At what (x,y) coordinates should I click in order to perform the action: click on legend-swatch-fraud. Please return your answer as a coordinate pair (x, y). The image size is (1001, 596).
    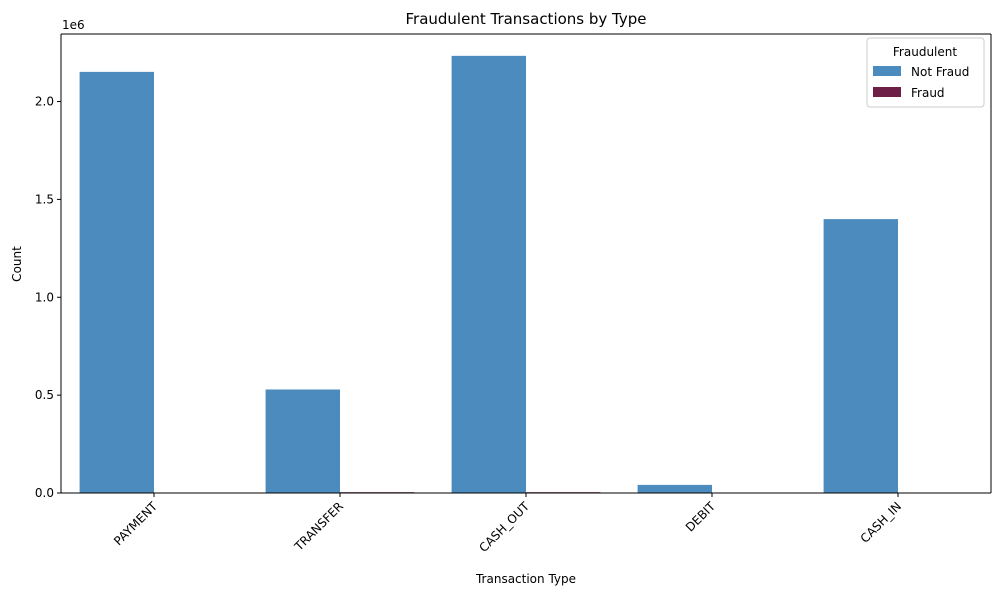
    Looking at the image, I should click on (887, 92).